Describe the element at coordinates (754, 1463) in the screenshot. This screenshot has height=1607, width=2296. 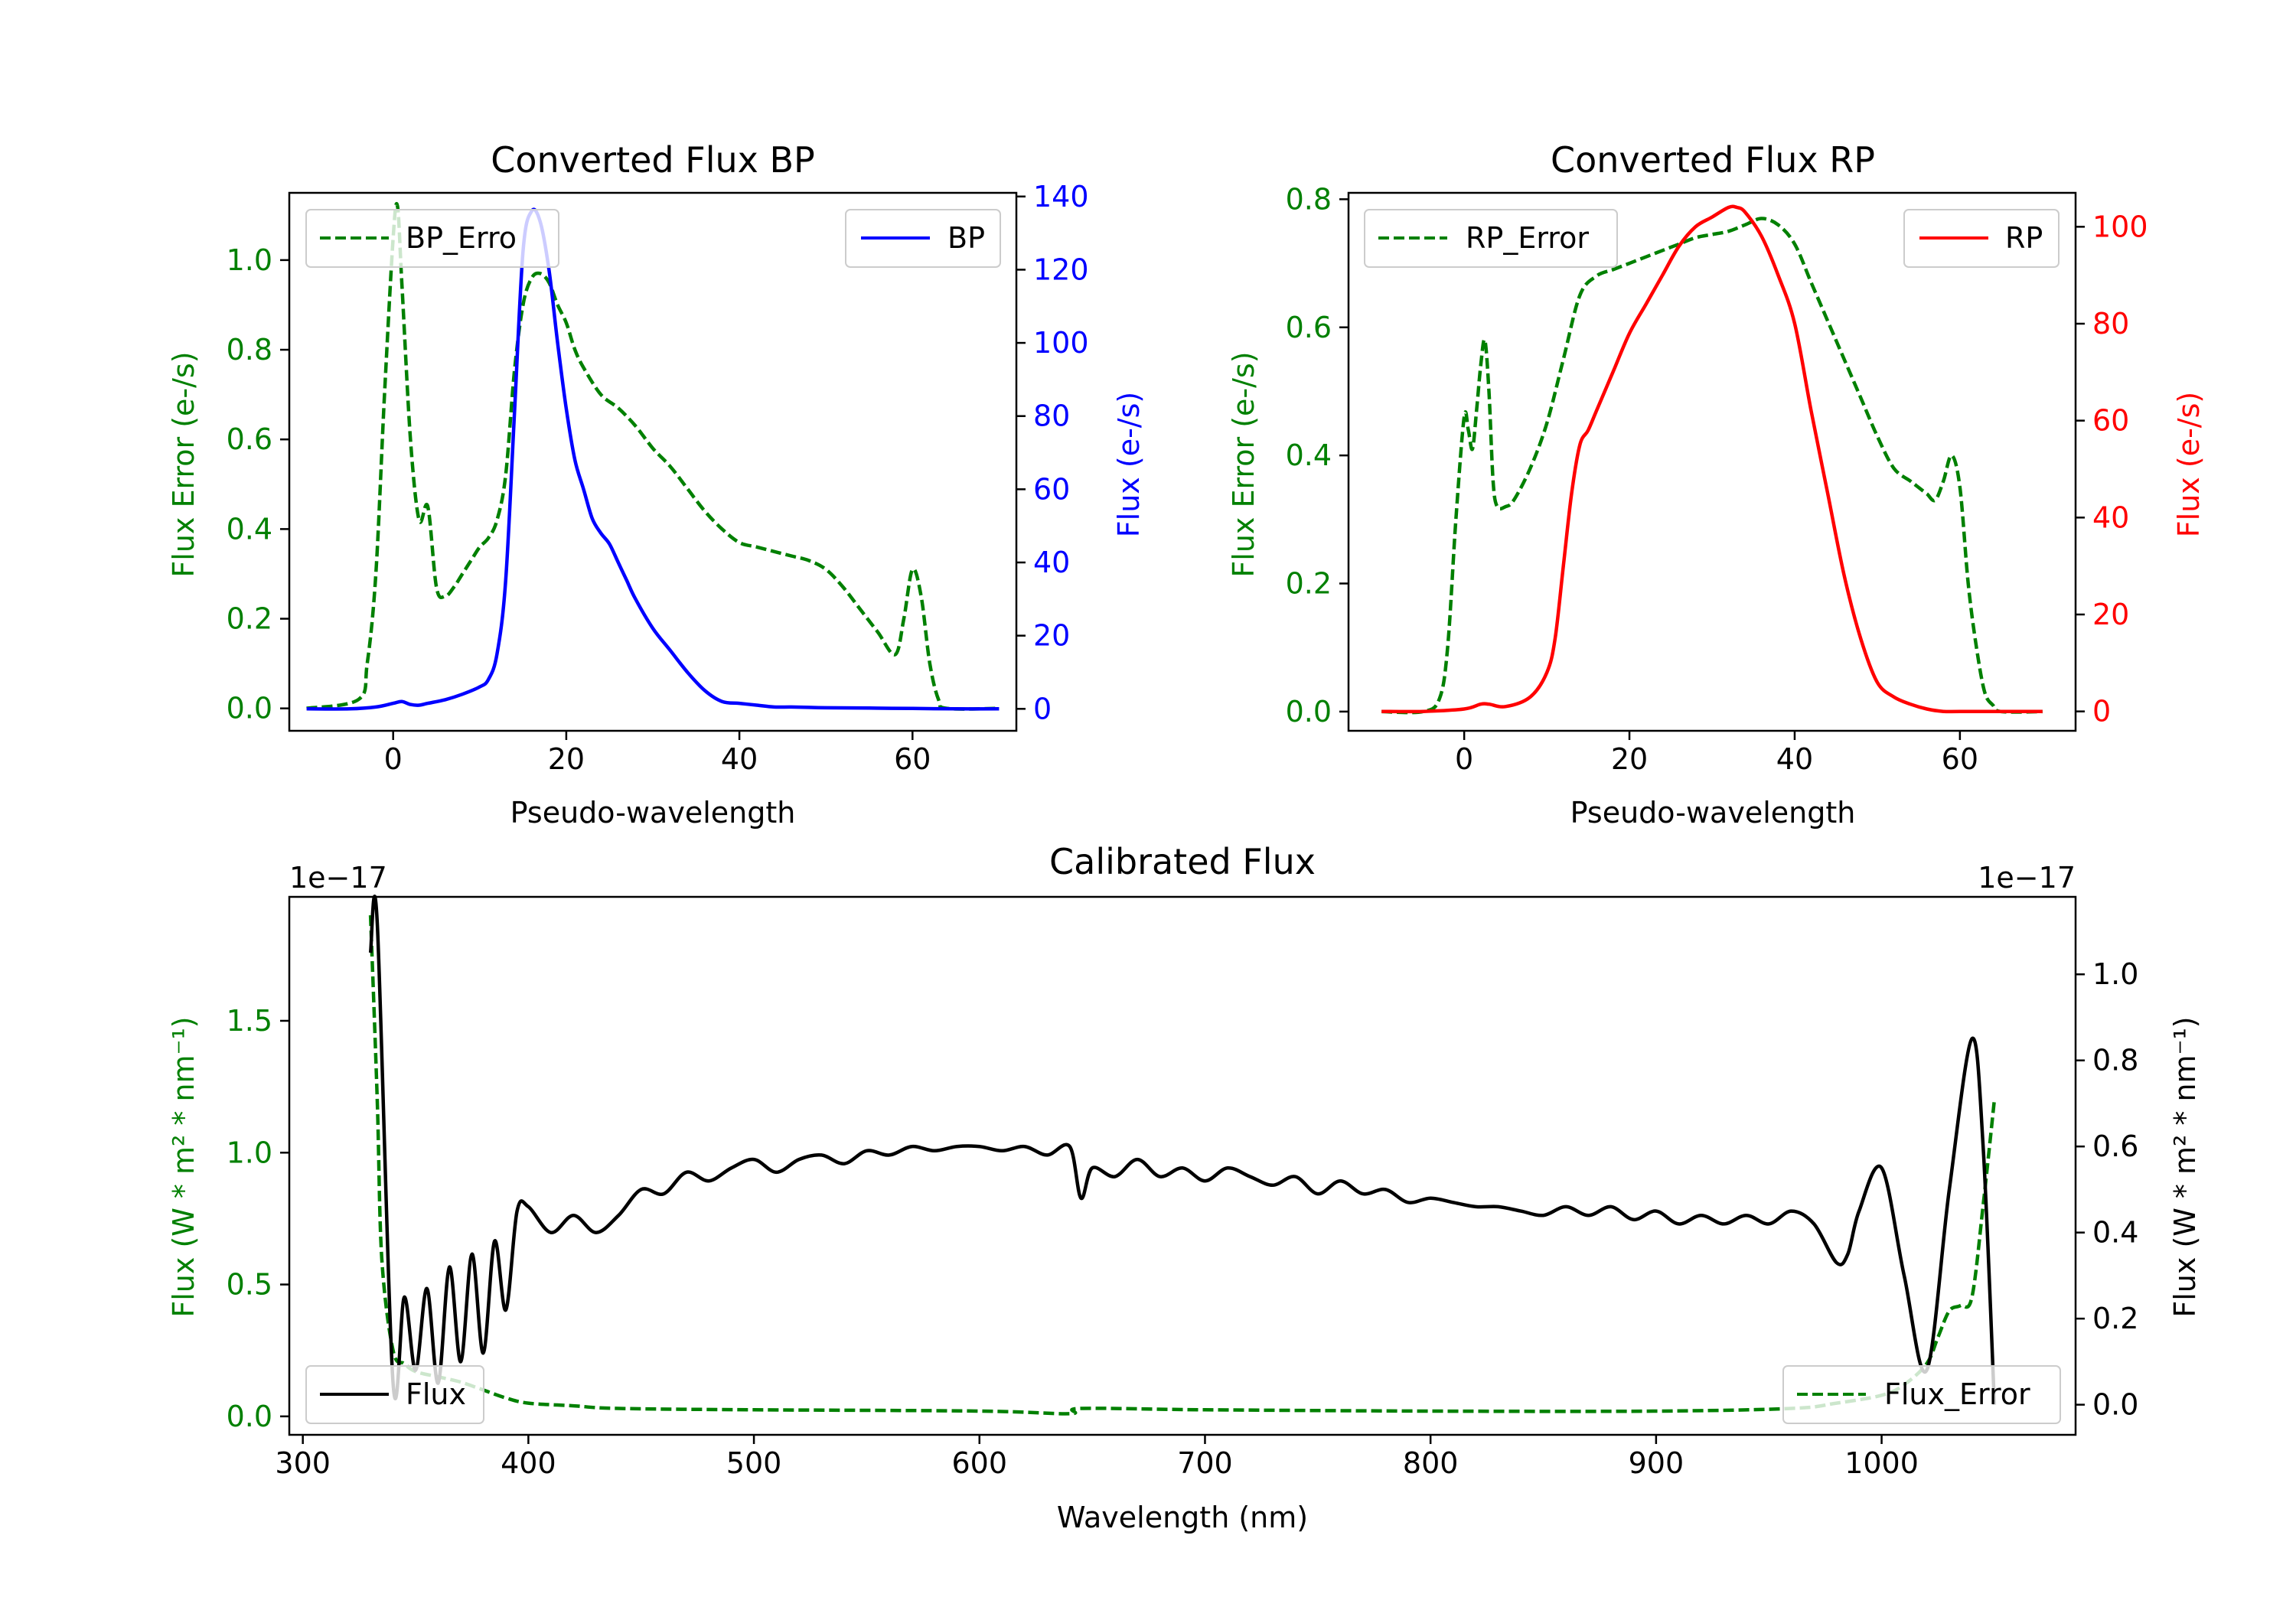
I see `x-tick-label: 500` at that location.